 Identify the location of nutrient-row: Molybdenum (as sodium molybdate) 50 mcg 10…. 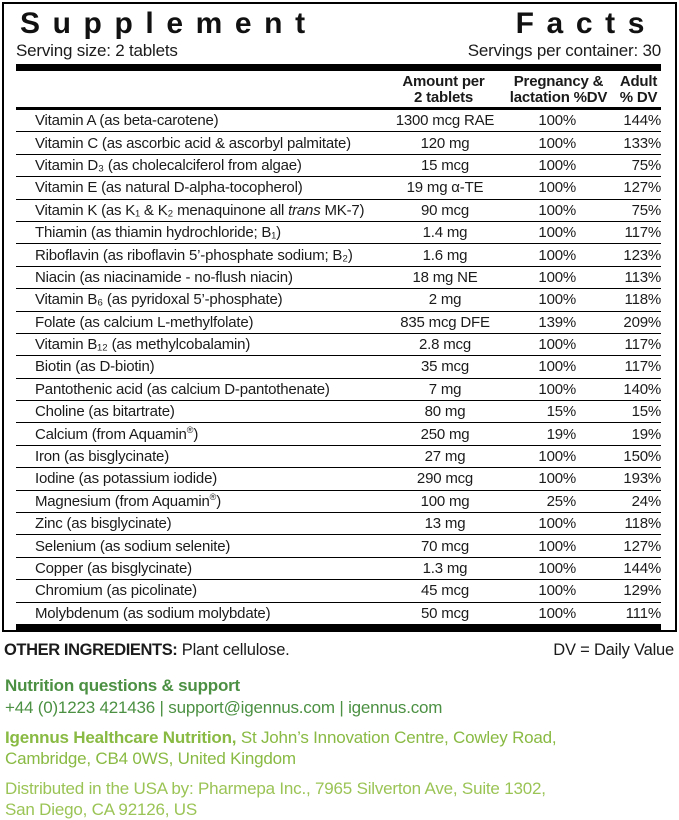
(339, 612).